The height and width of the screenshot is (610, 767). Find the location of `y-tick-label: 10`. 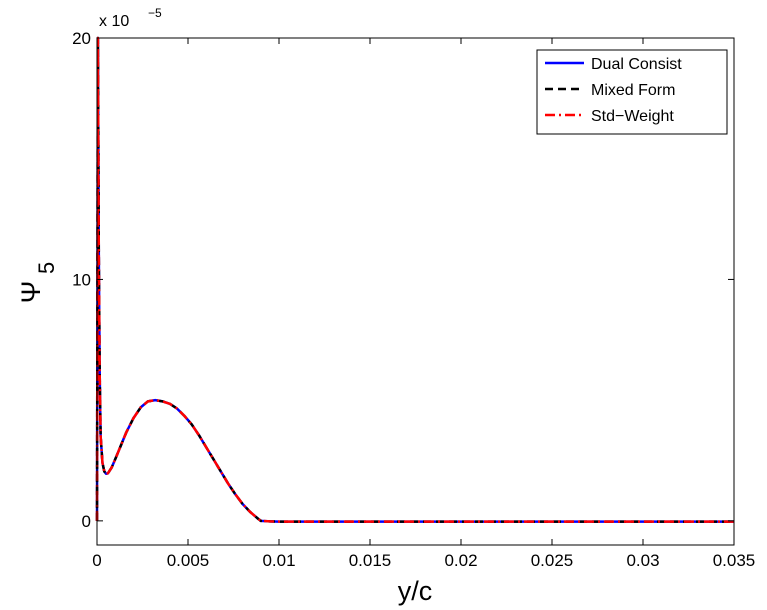

y-tick-label: 10 is located at coordinates (81, 279).